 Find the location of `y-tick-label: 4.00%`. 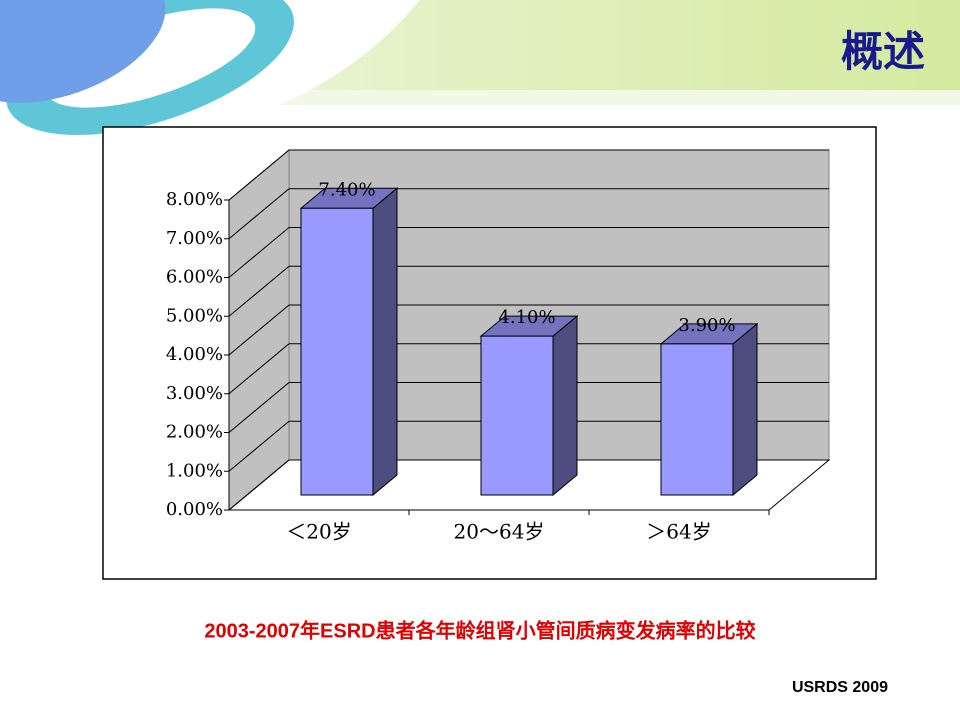

y-tick-label: 4.00% is located at coordinates (194, 354).